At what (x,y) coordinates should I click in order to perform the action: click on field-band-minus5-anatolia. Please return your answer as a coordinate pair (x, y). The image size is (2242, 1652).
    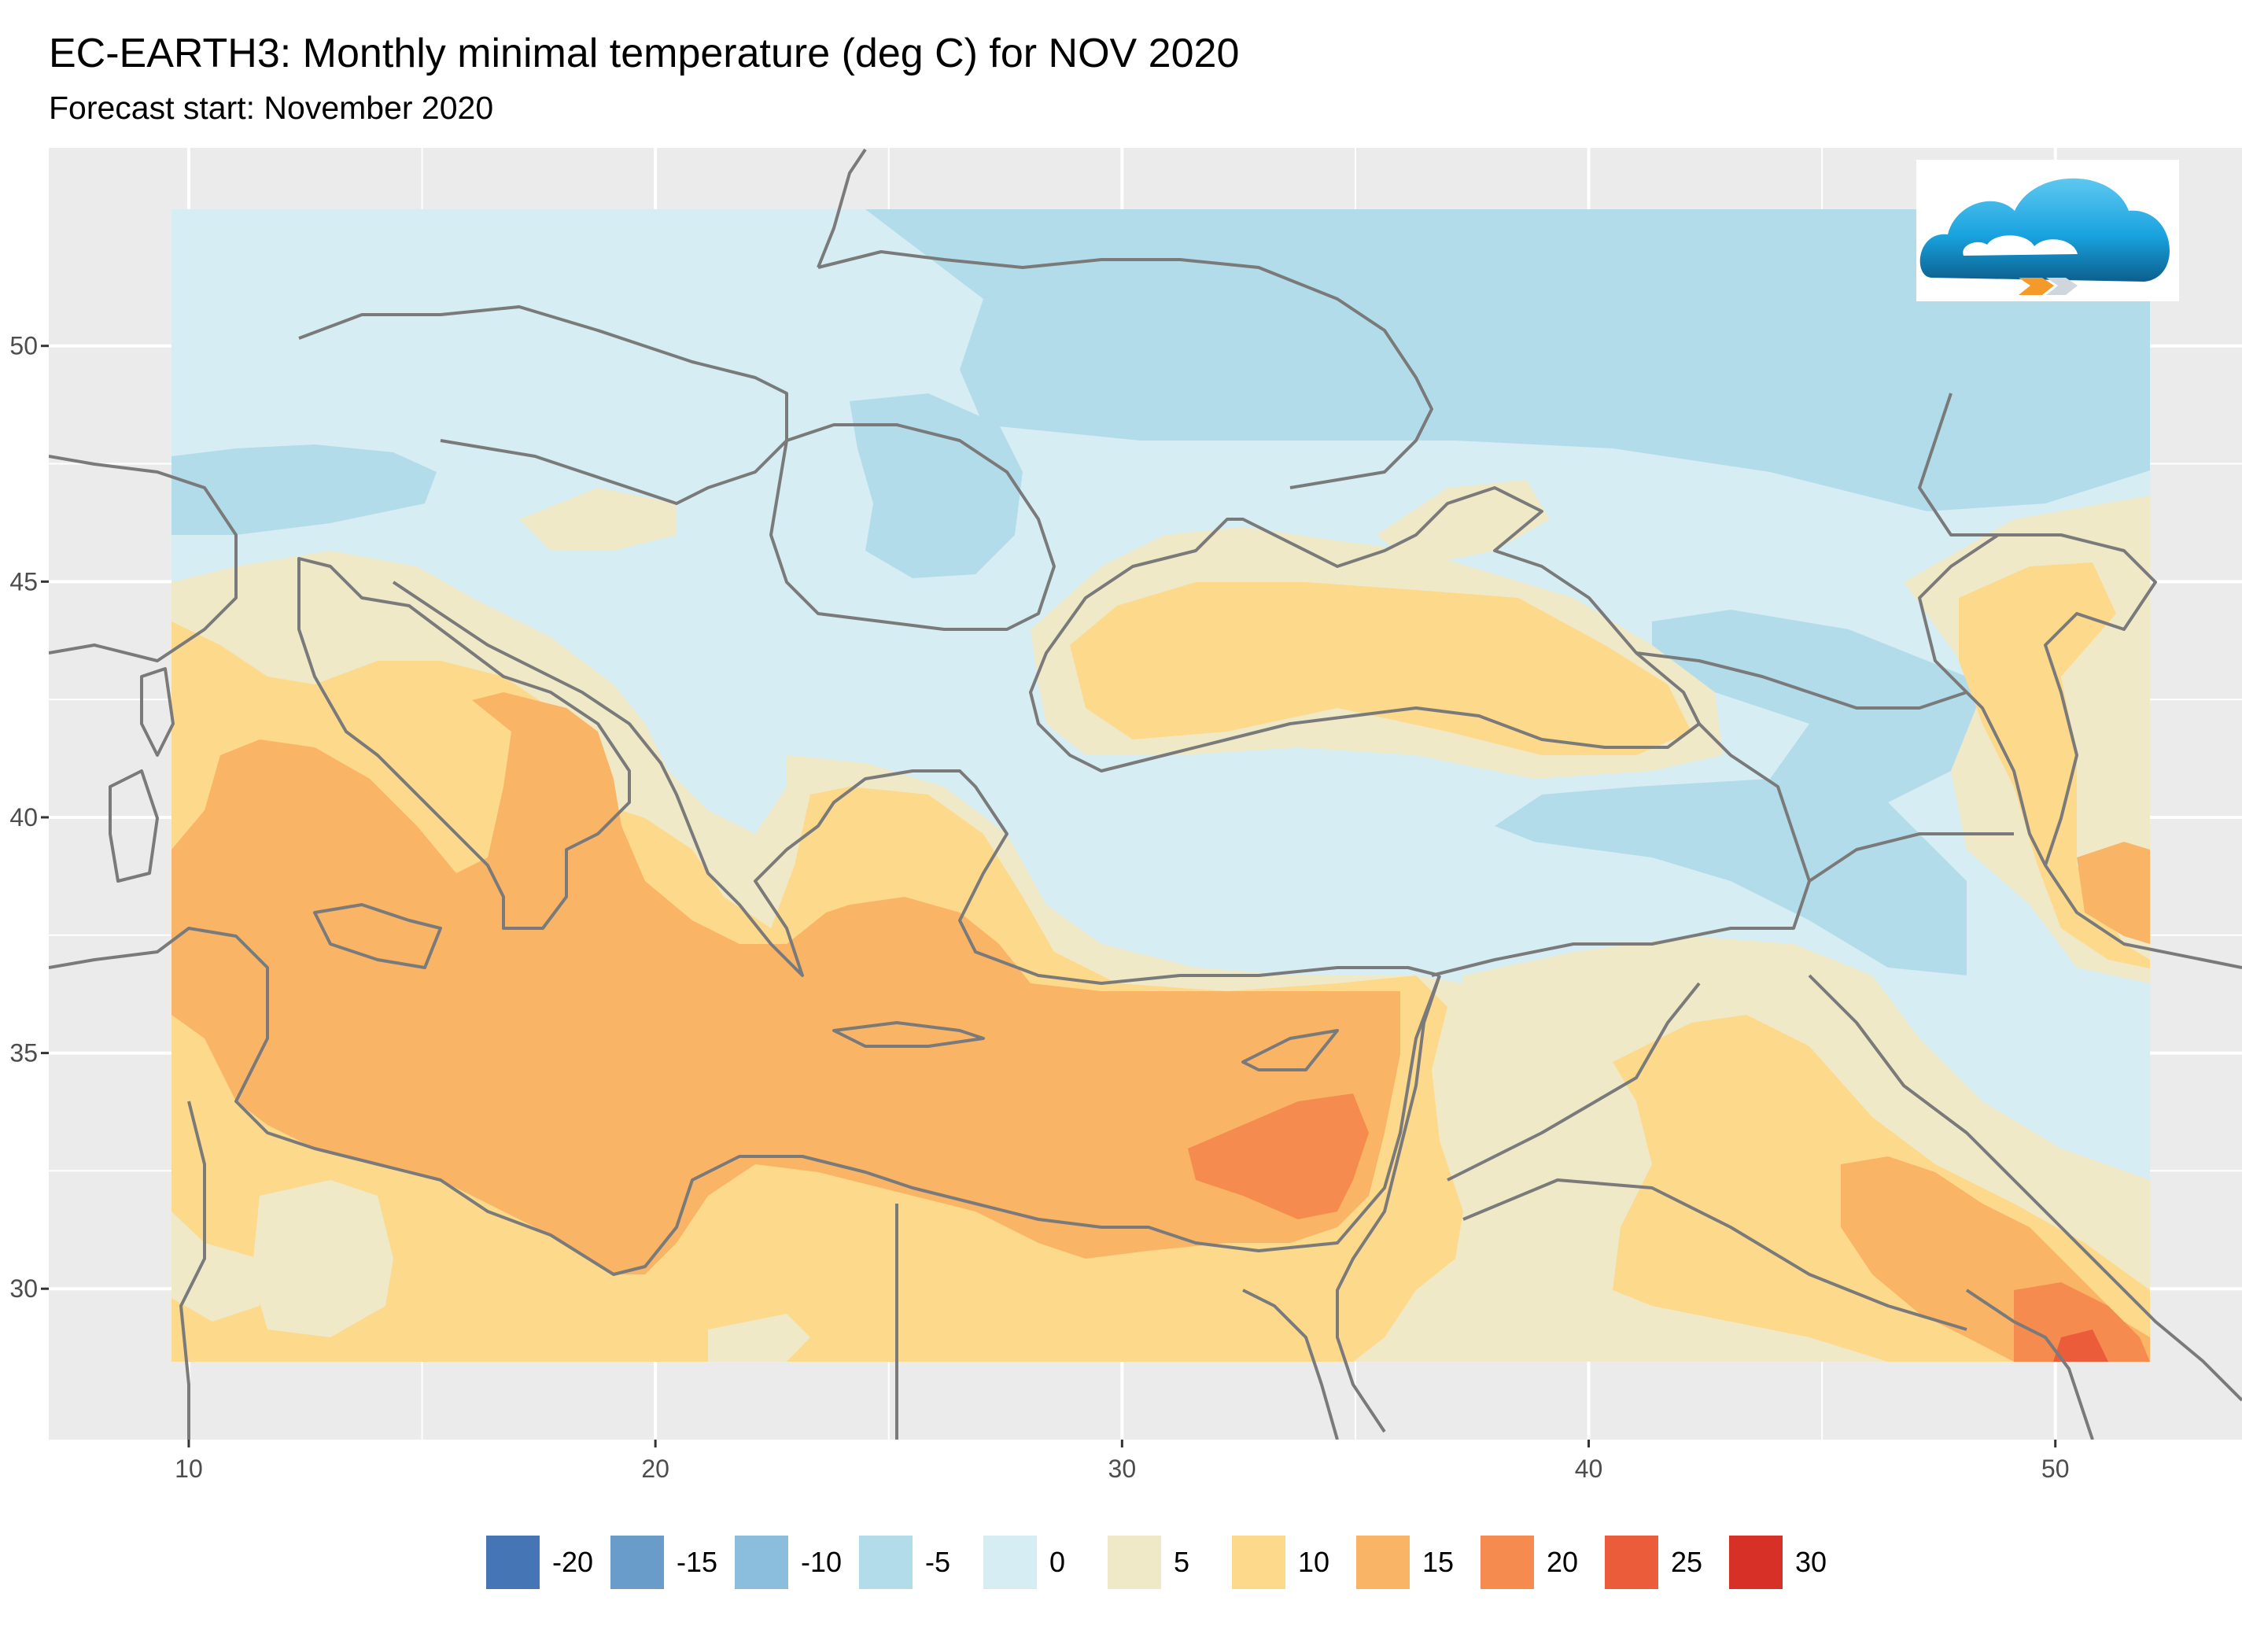
    Looking at the image, I should click on (1746, 792).